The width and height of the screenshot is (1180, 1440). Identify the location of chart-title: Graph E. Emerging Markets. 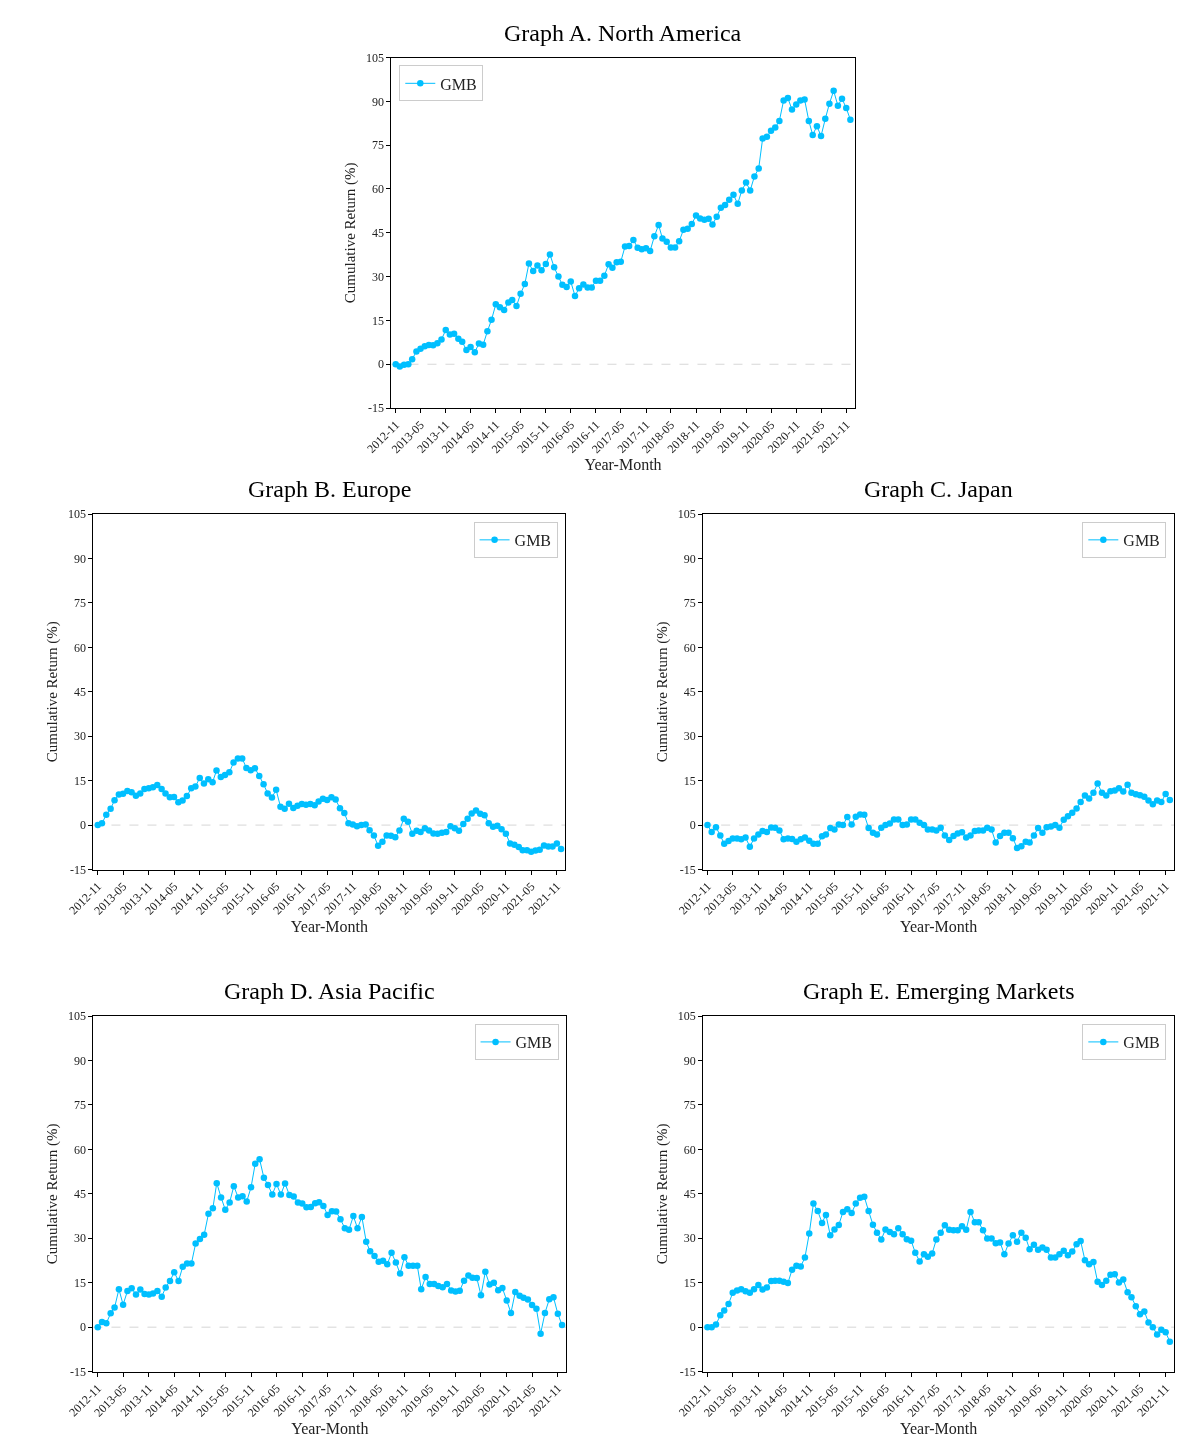
(939, 991).